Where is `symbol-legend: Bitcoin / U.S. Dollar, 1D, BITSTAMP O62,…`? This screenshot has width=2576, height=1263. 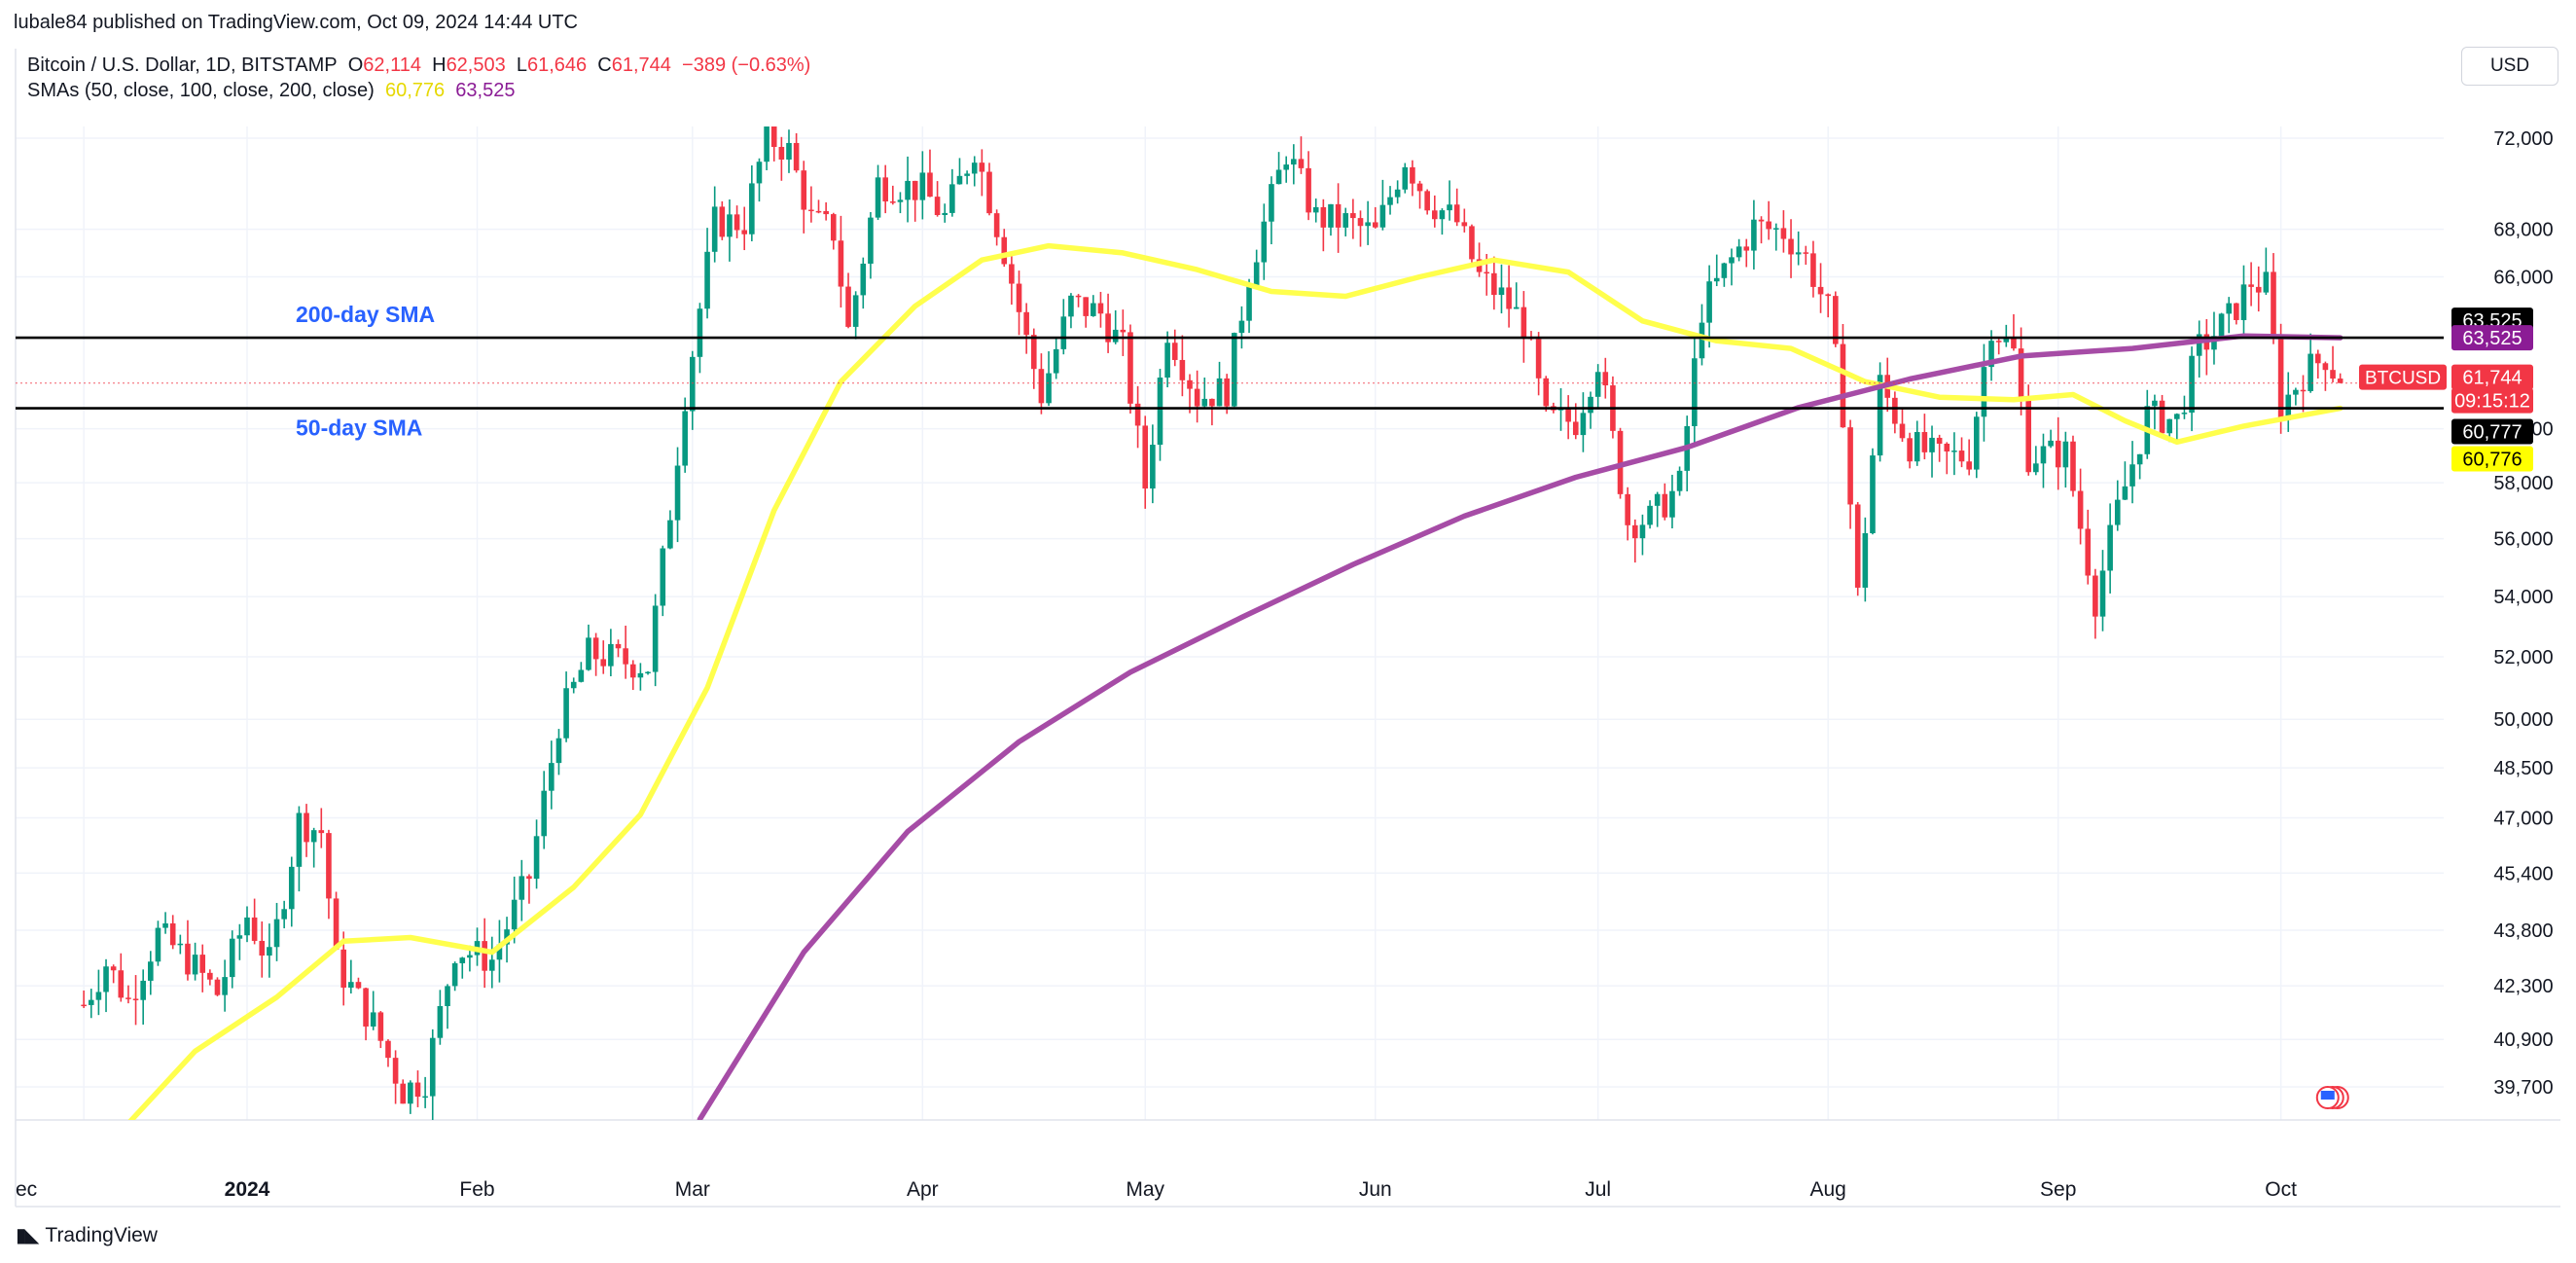
symbol-legend: Bitcoin / U.S. Dollar, 1D, BITSTAMP O62,… is located at coordinates (418, 65).